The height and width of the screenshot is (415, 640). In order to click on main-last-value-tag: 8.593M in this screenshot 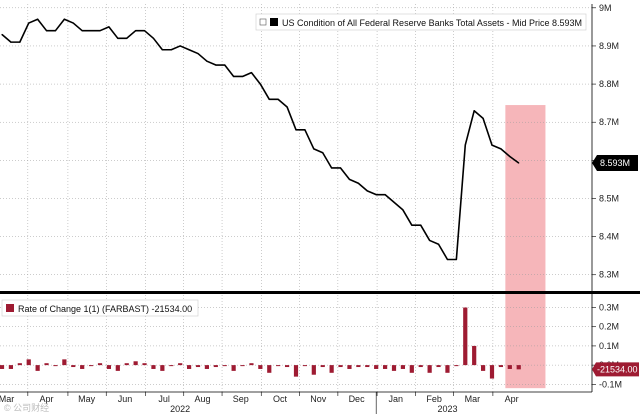, I will do `click(615, 163)`.